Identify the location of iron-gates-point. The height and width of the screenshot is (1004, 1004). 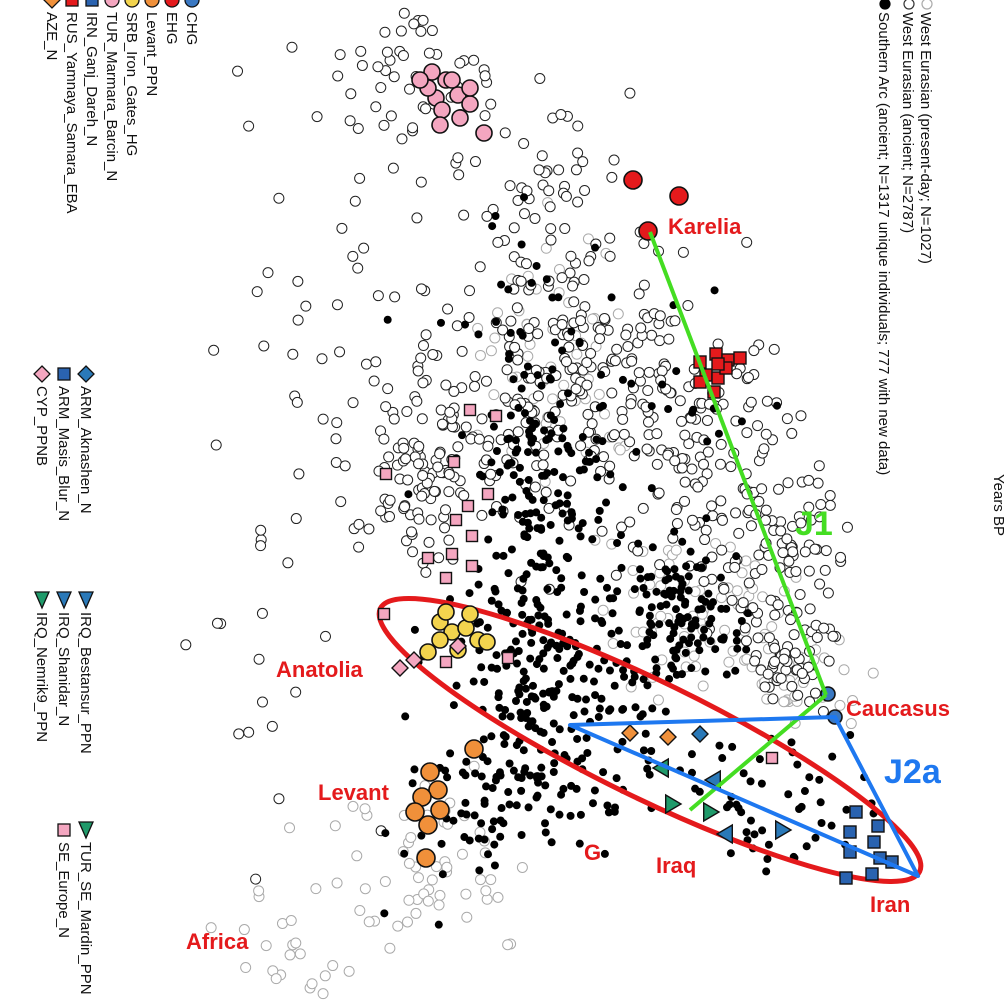
(487, 642).